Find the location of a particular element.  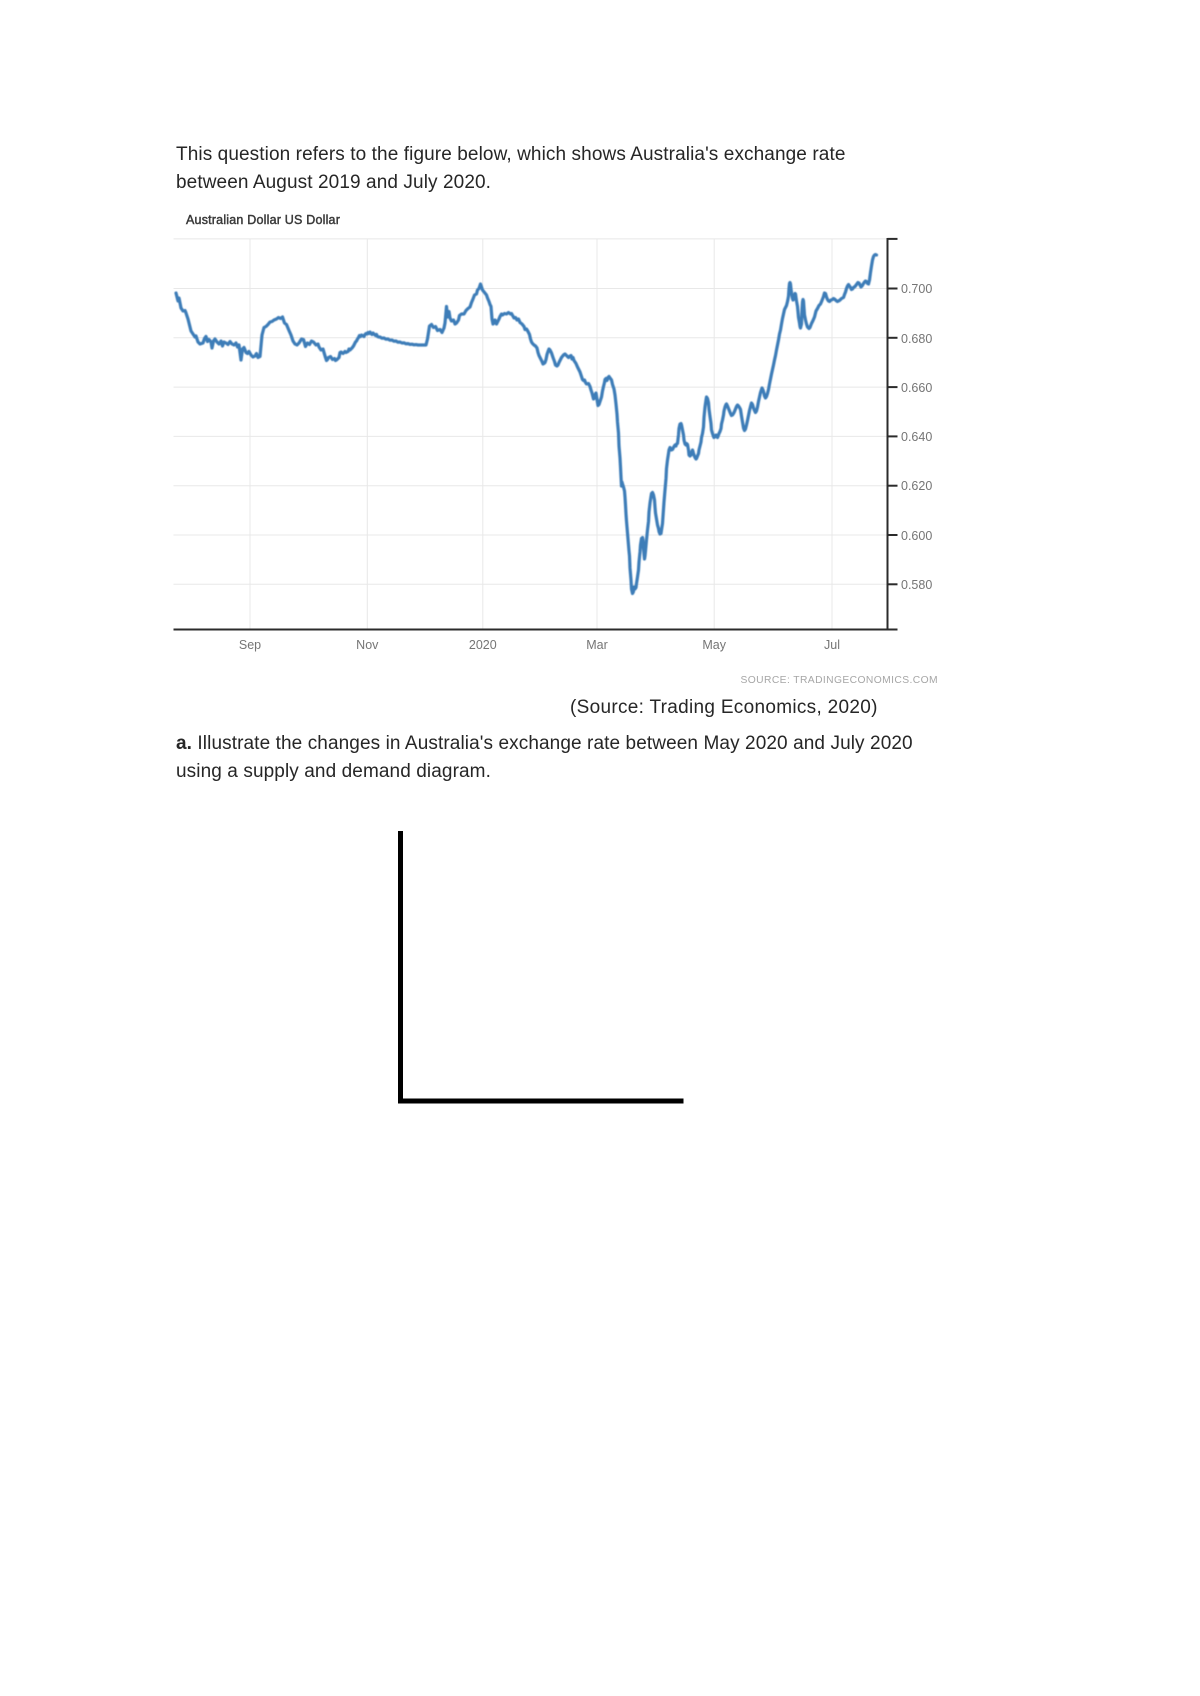

svg-text: 0.600 is located at coordinates (916, 536).